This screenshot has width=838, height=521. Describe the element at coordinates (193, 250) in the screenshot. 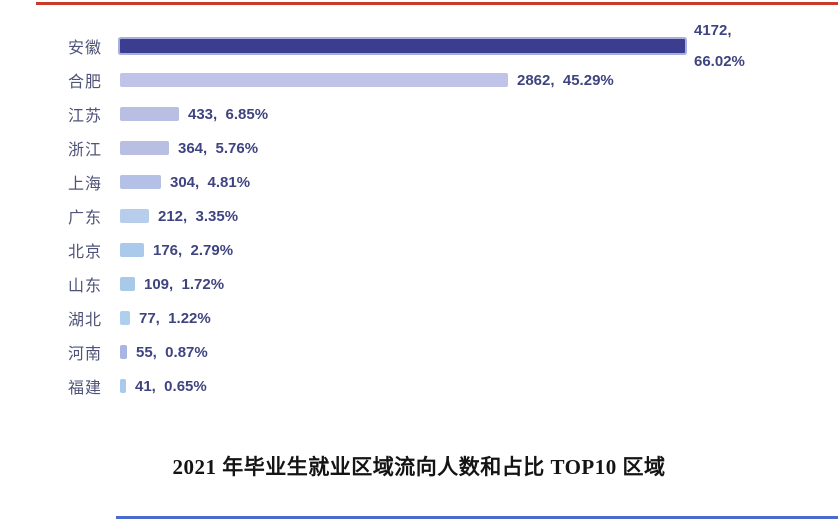

I see `value-label: 176, 2.79%` at that location.